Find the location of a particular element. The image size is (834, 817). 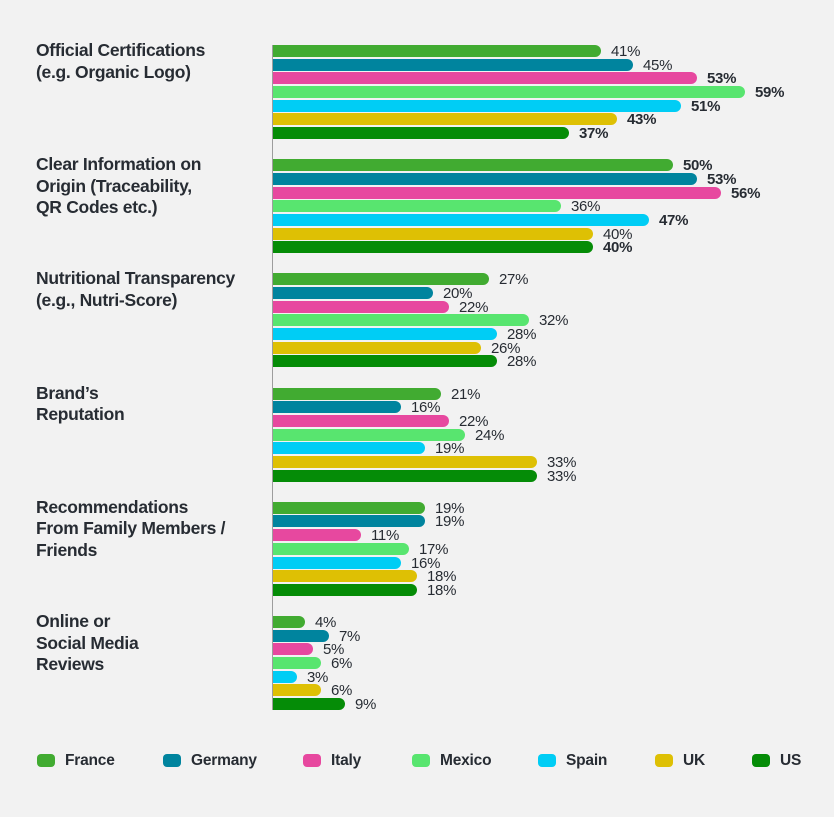

bar-row-mexico: 59% is located at coordinates (553, 92).